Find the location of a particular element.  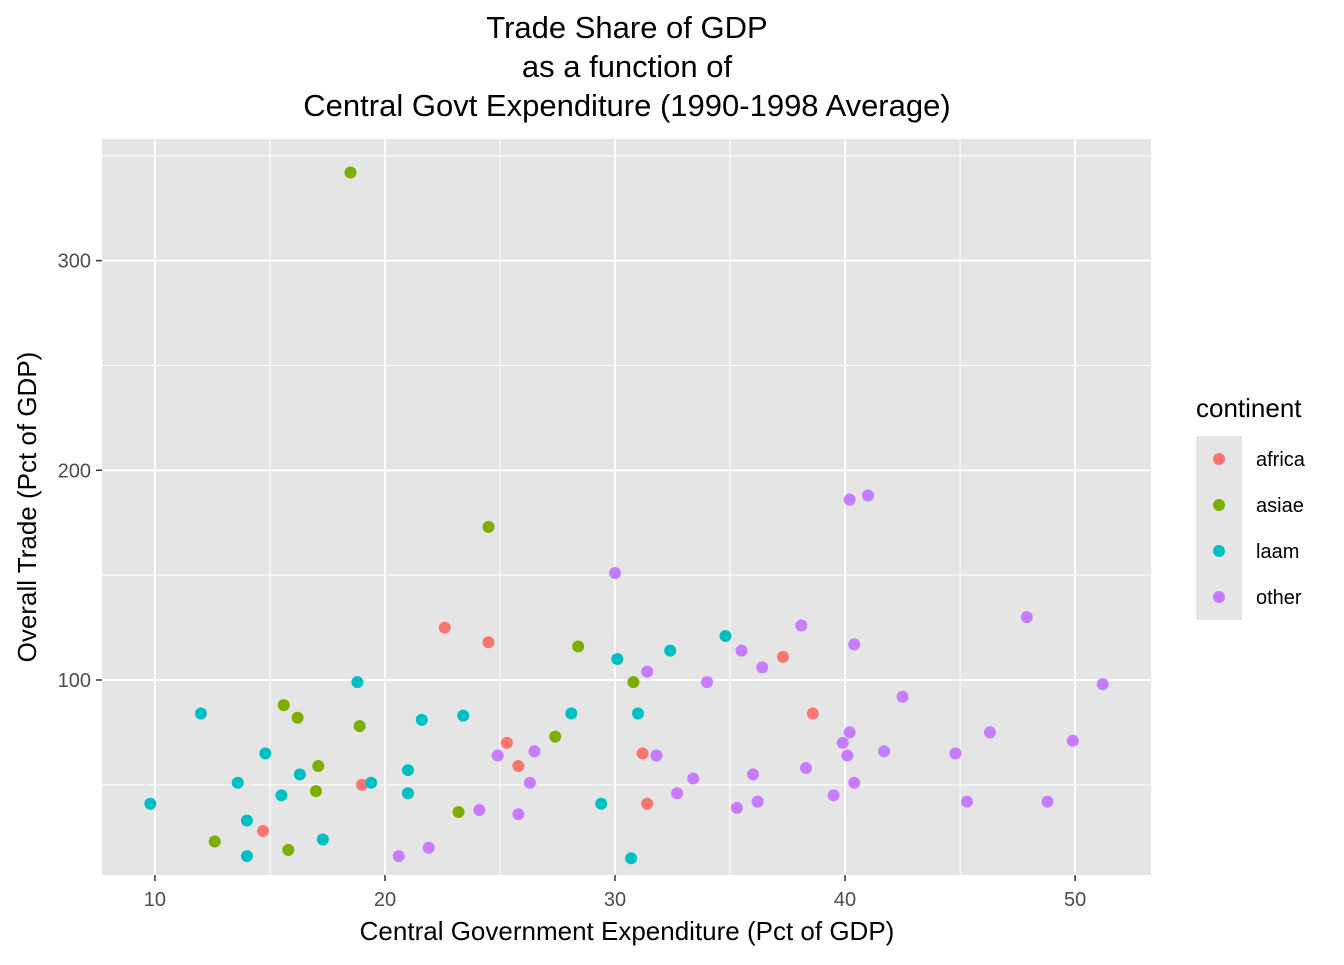

legend-label-africa: africa is located at coordinates (1281, 460).